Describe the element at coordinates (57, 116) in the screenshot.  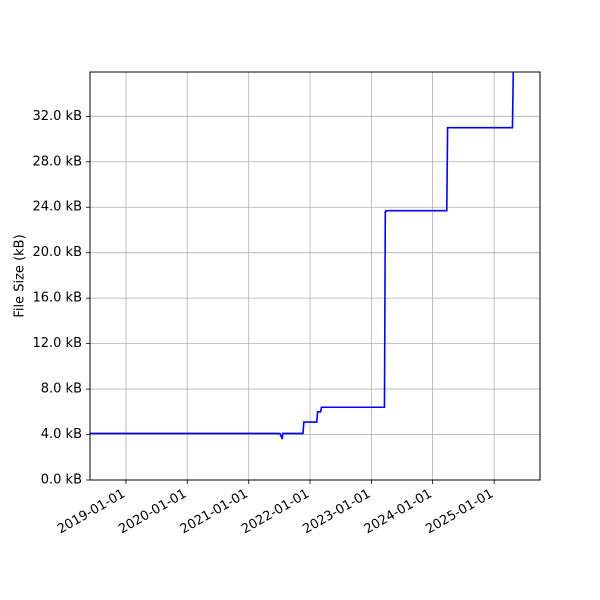
I see `y-tick-label: 32.0 kB` at that location.